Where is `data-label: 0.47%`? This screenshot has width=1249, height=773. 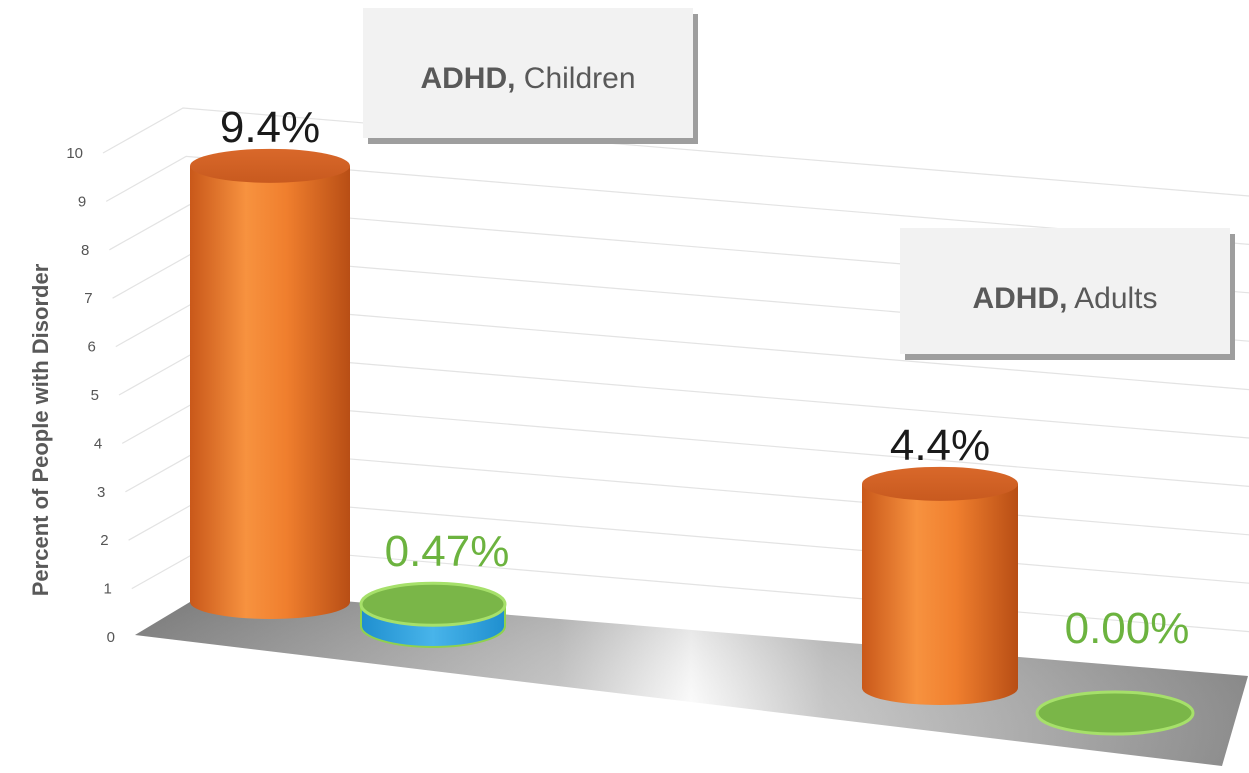 data-label: 0.47% is located at coordinates (447, 551).